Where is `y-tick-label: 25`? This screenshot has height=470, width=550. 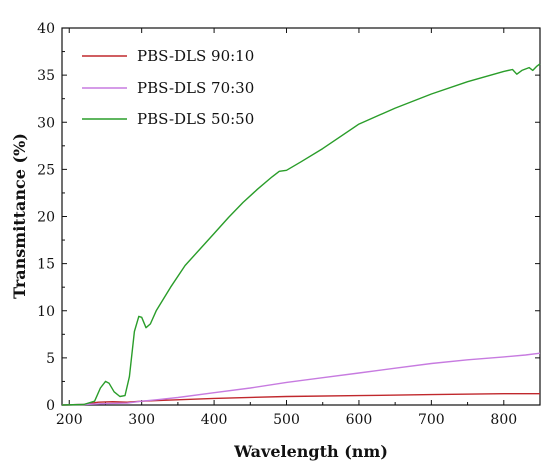
y-tick-label: 25 is located at coordinates (46, 170).